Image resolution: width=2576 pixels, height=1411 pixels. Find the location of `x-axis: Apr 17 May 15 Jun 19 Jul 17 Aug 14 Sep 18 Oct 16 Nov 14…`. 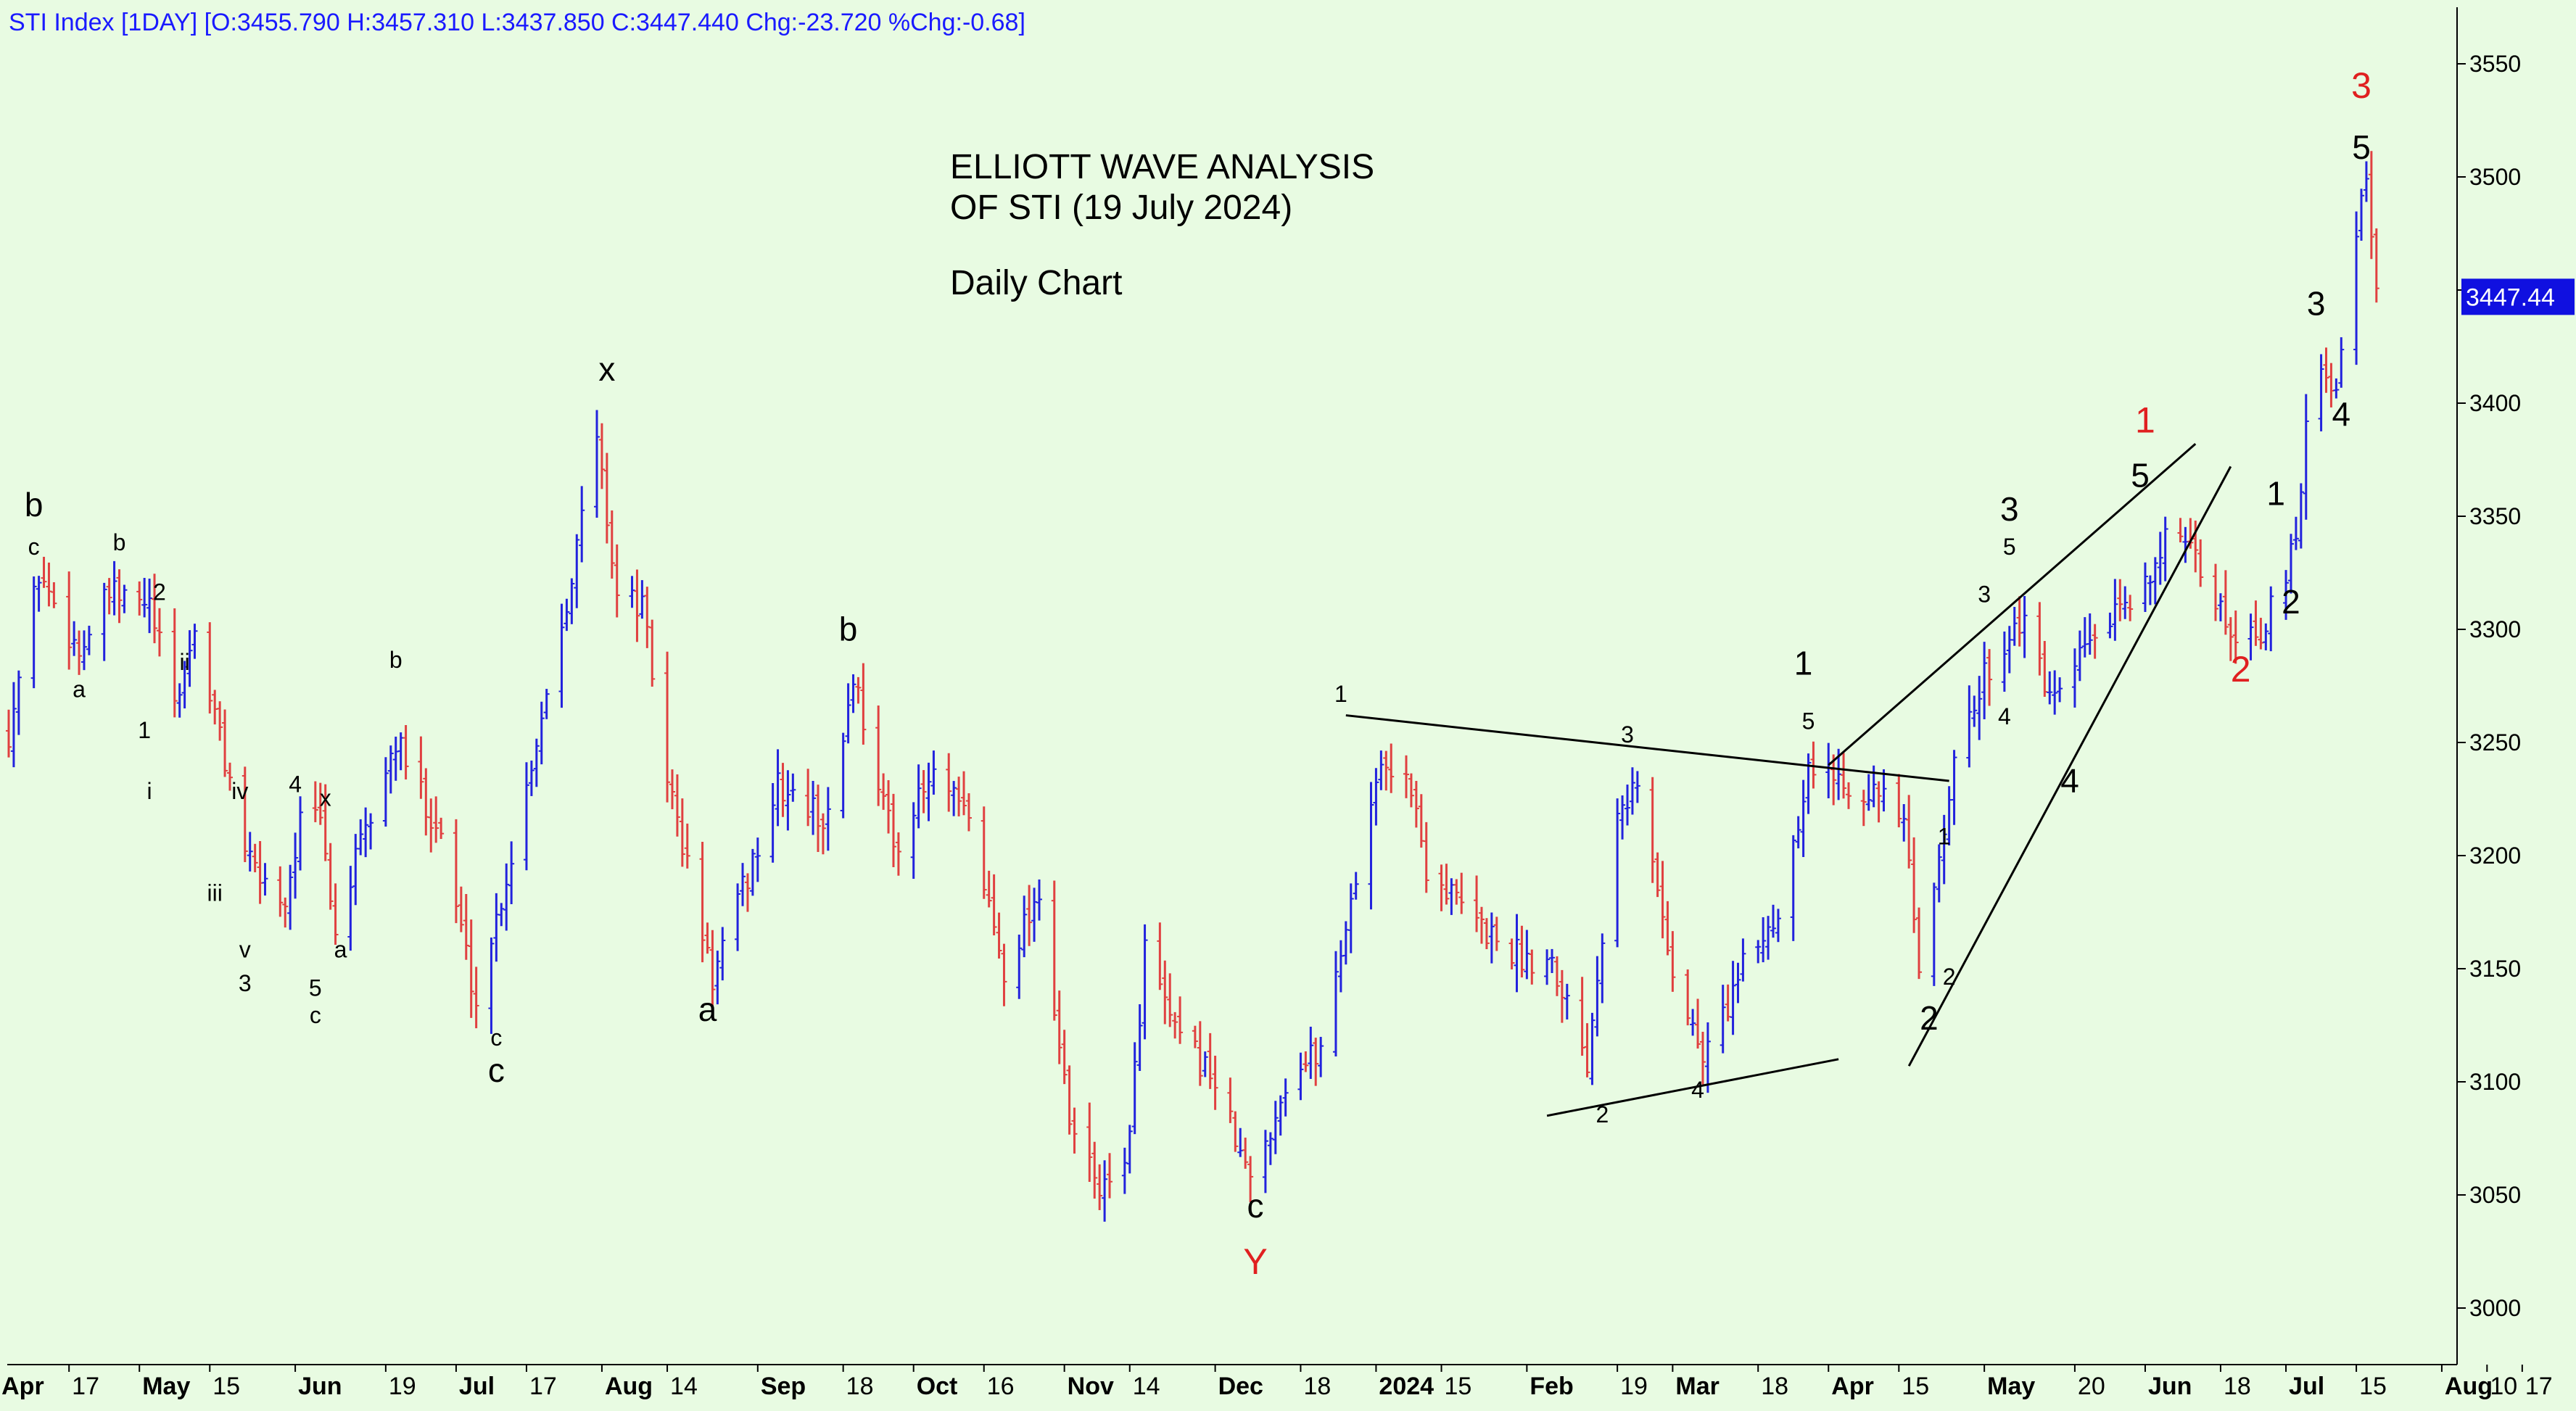

x-axis: Apr 17 May 15 Jun 19 Jul 17 Aug 14 Sep 18 Oct 16 Nov 14… is located at coordinates (1277, 1382).